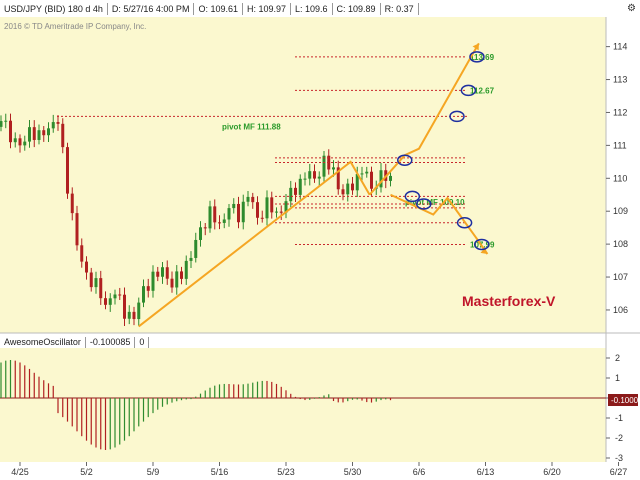 This screenshot has width=640, height=480. Describe the element at coordinates (286, 472) in the screenshot. I see `x-tick-label: 5/23` at that location.